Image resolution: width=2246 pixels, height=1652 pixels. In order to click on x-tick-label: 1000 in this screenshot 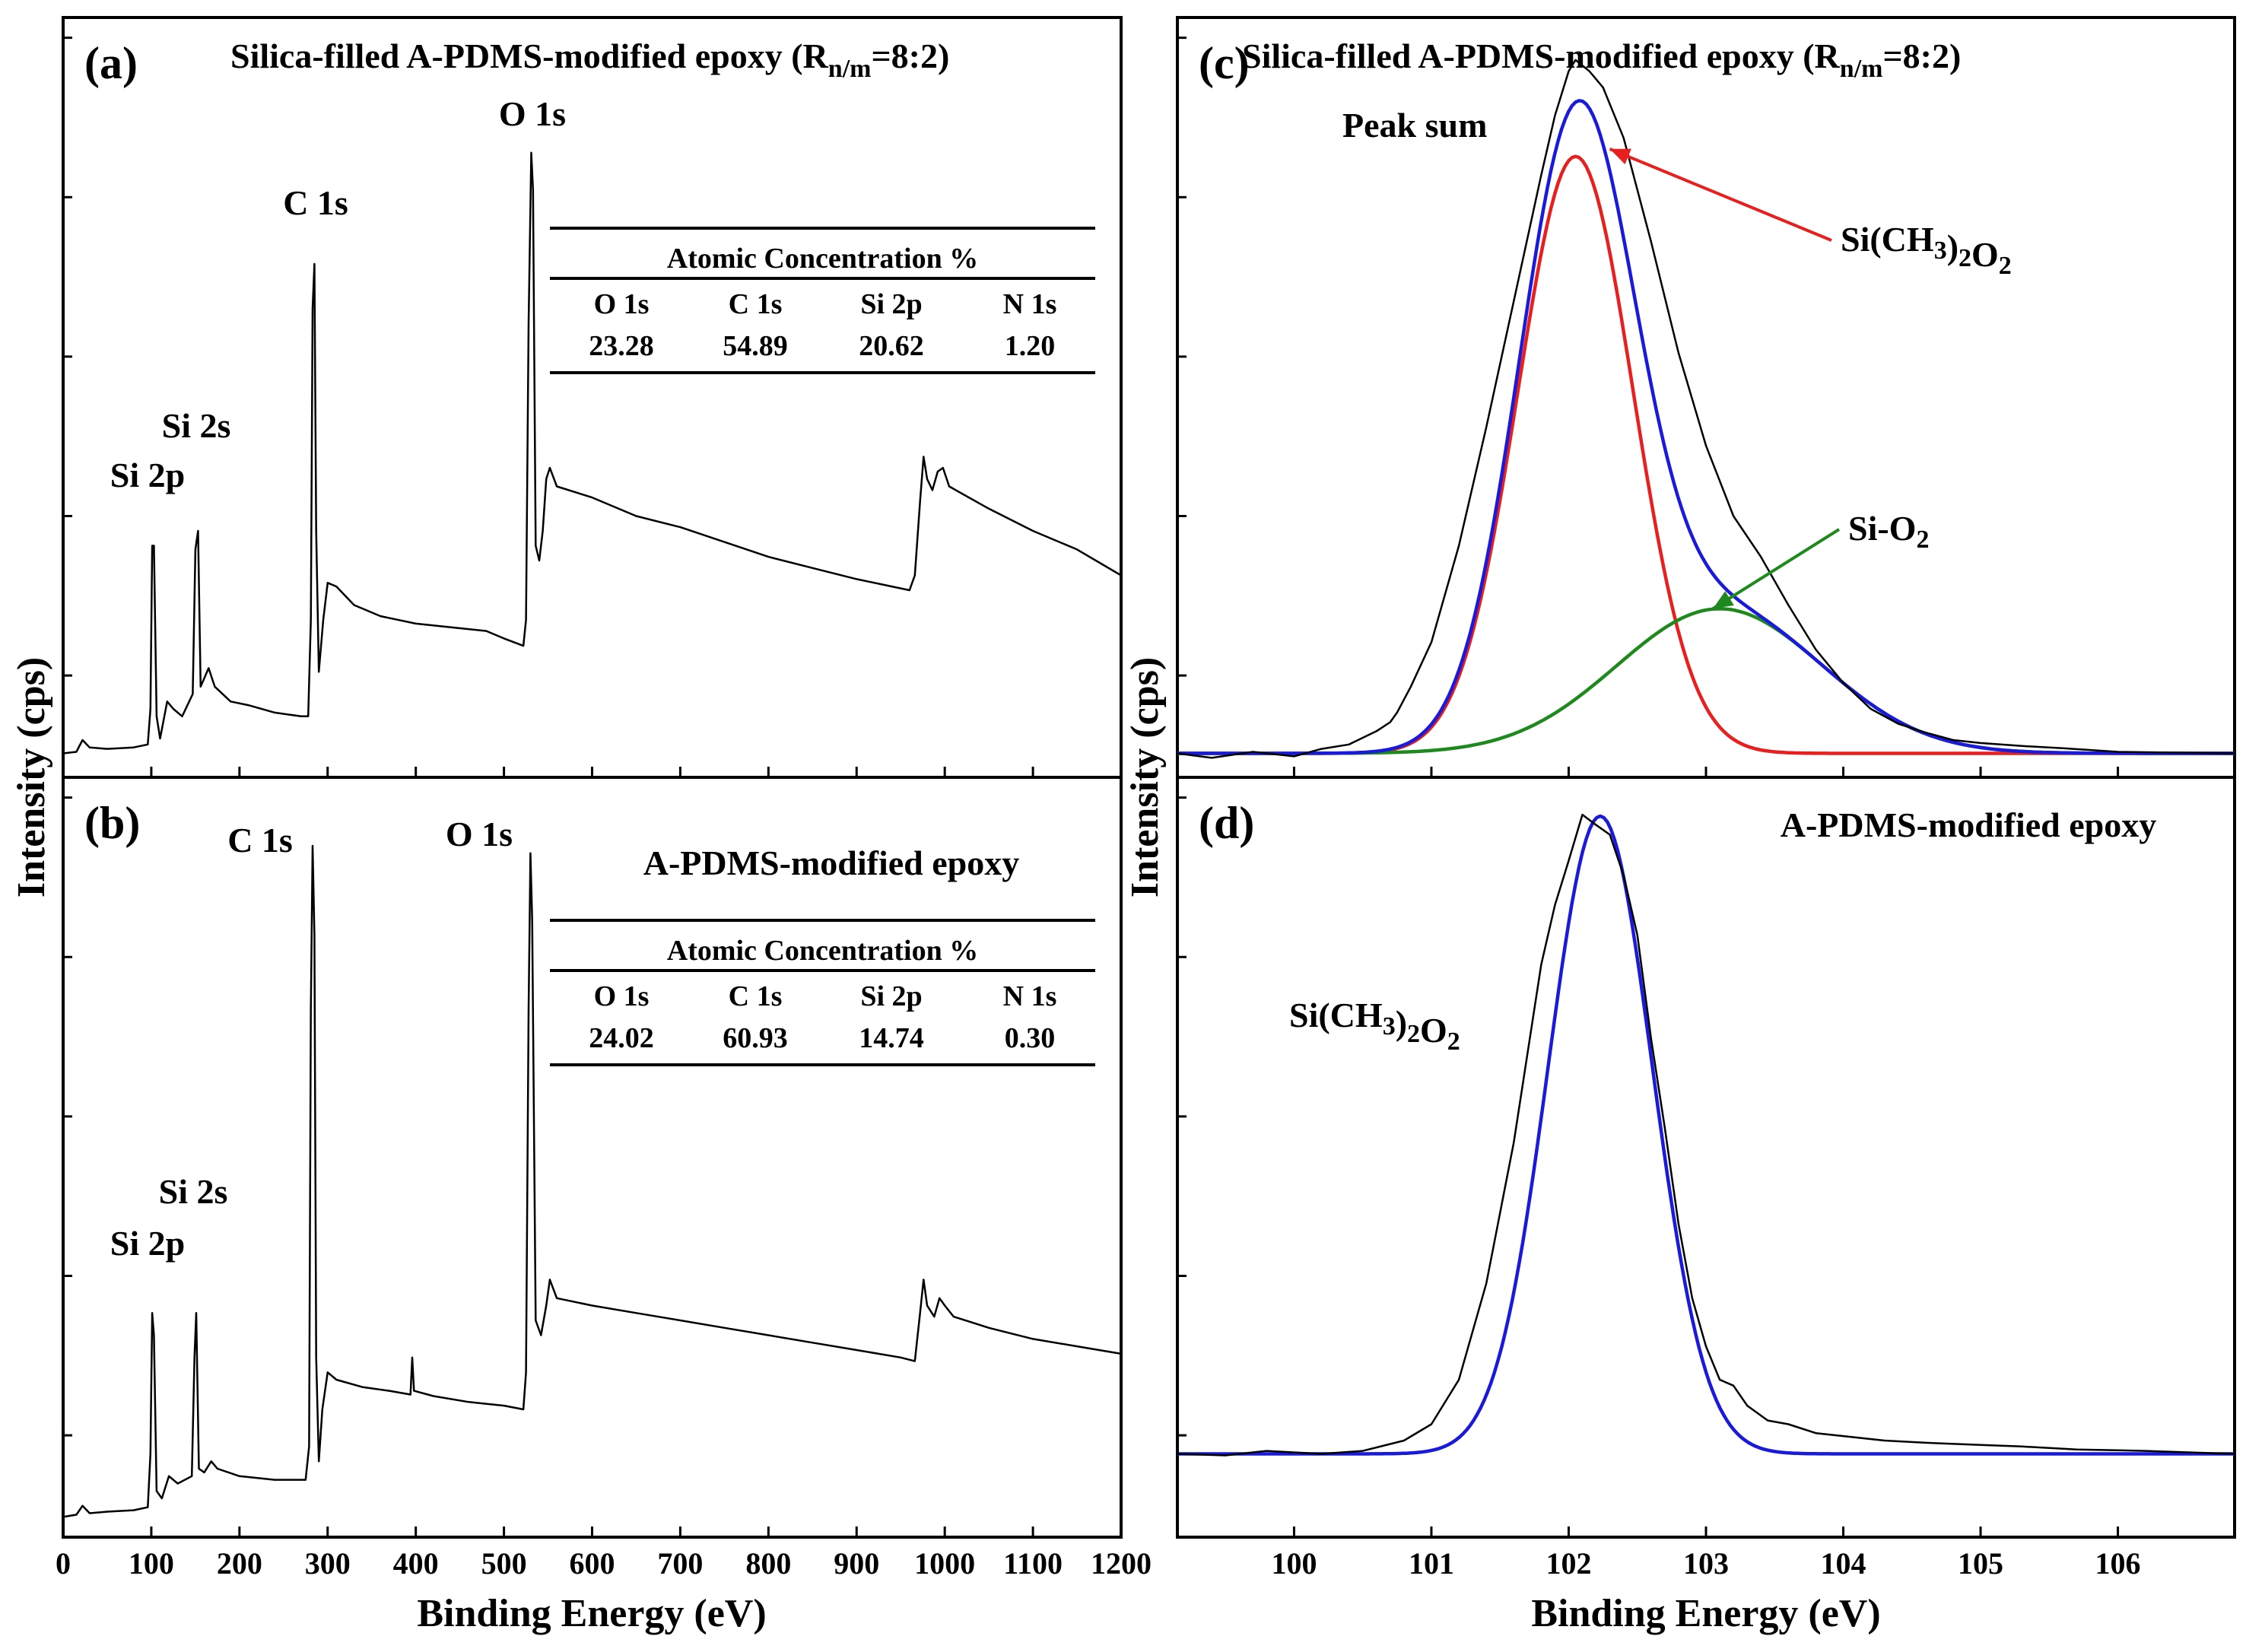, I will do `click(944, 1563)`.